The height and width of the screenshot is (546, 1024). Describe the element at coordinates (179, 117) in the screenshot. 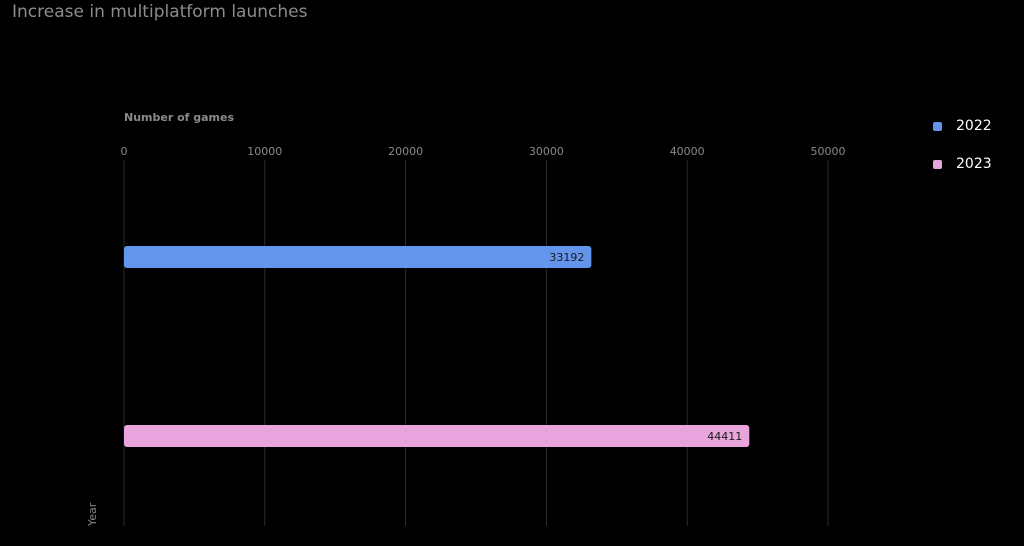

I see `x-axis-label: Number of games` at that location.